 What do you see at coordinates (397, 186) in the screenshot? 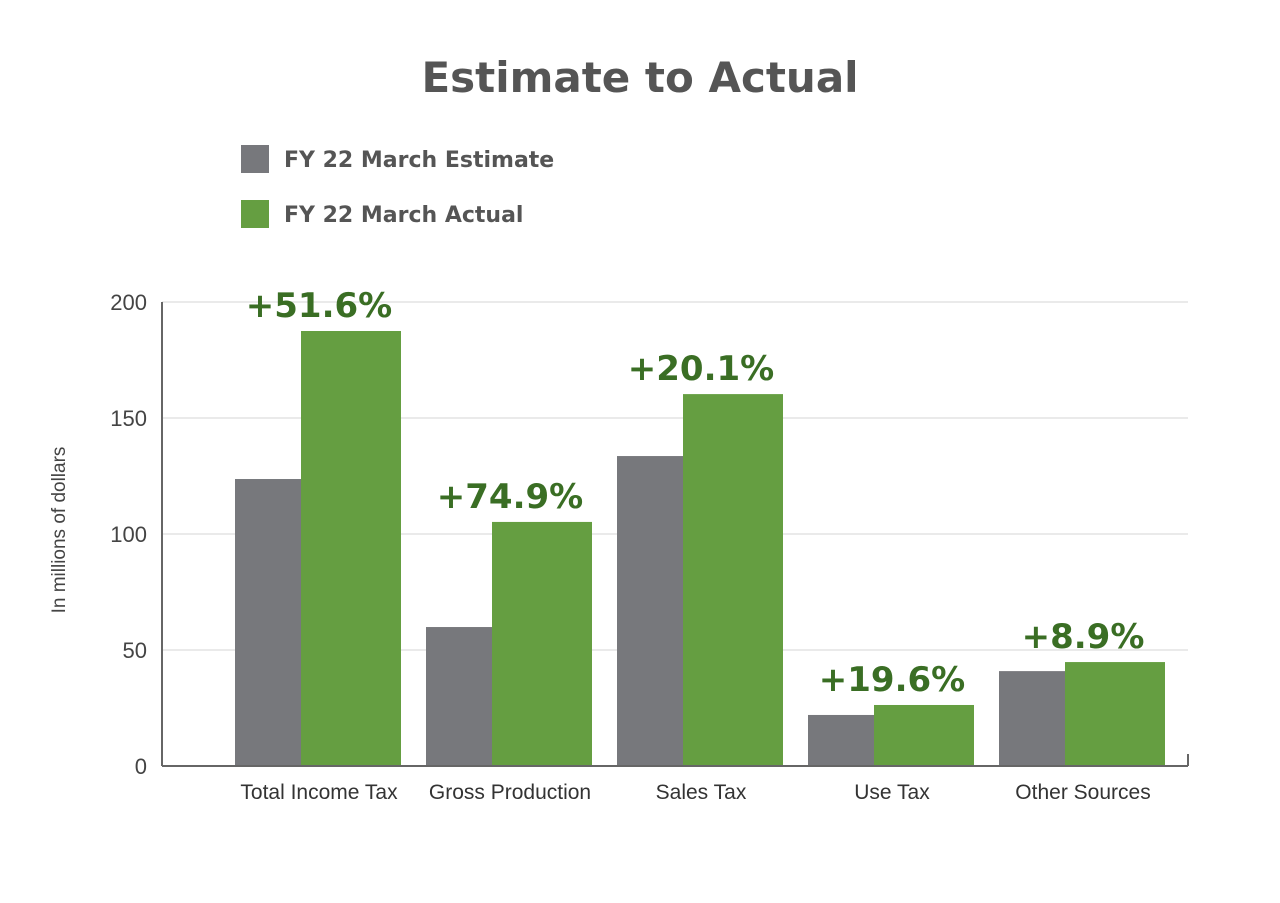
I see `legend: FY 22 March Estimate FY 22 March Actual` at bounding box center [397, 186].